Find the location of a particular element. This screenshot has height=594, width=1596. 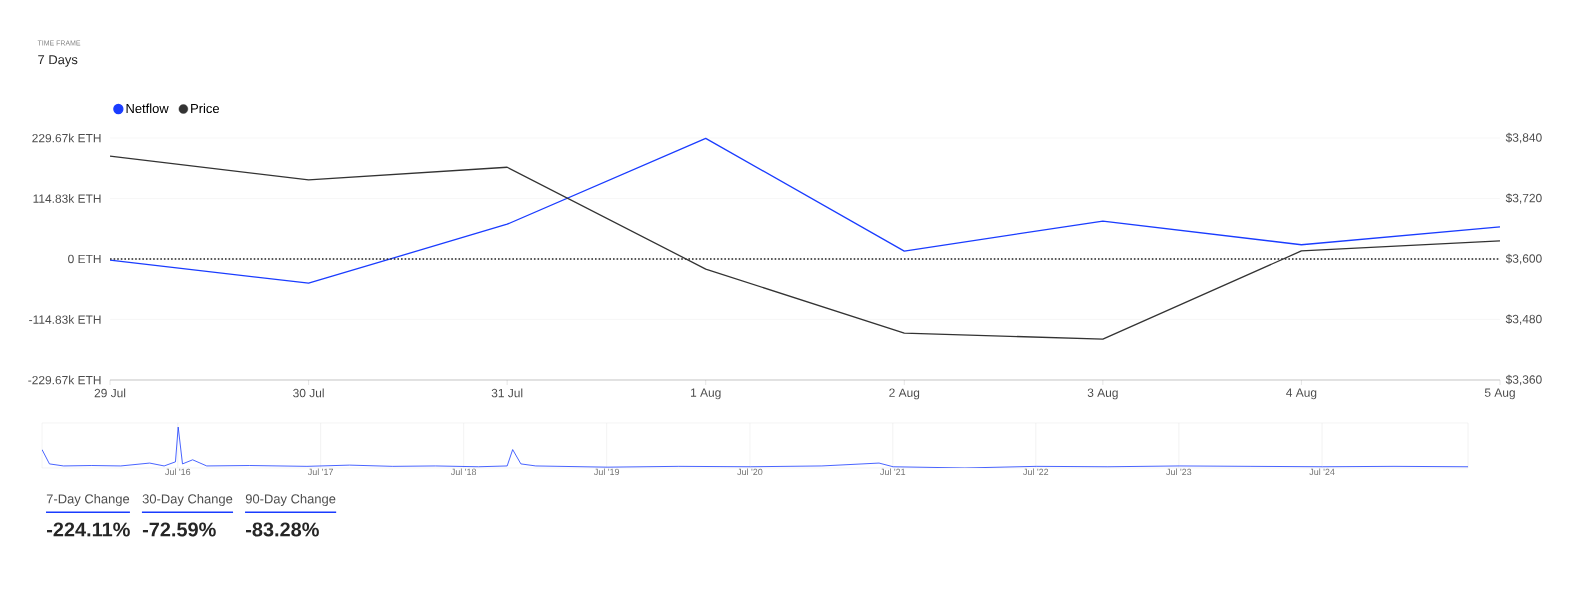

x-tick-label: 2 Aug is located at coordinates (904, 394).